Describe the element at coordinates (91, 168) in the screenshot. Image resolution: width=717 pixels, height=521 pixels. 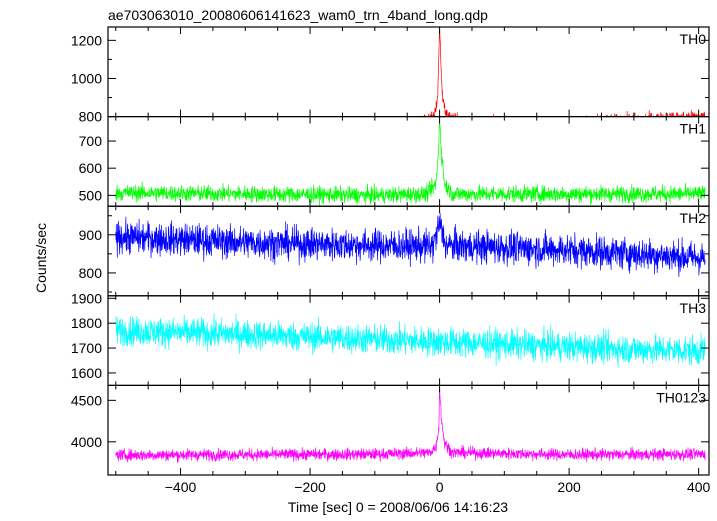
I see `y-tick-label: 600` at that location.